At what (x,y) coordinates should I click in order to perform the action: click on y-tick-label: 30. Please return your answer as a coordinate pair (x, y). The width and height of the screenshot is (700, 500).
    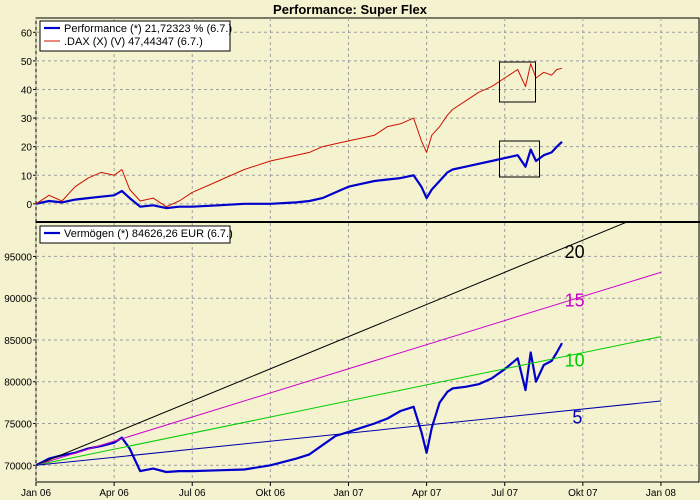
    Looking at the image, I should click on (27, 119).